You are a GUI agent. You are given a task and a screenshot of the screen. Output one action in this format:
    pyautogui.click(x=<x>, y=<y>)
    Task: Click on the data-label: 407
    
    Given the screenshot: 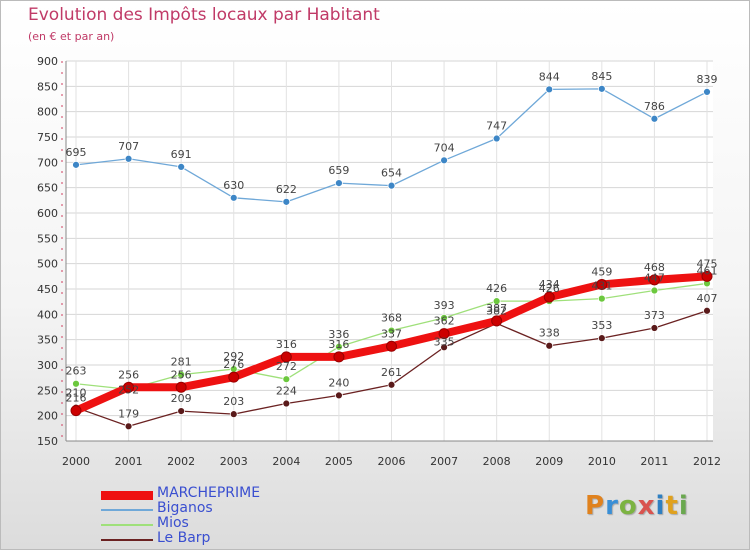 What is the action you would take?
    pyautogui.click(x=707, y=298)
    